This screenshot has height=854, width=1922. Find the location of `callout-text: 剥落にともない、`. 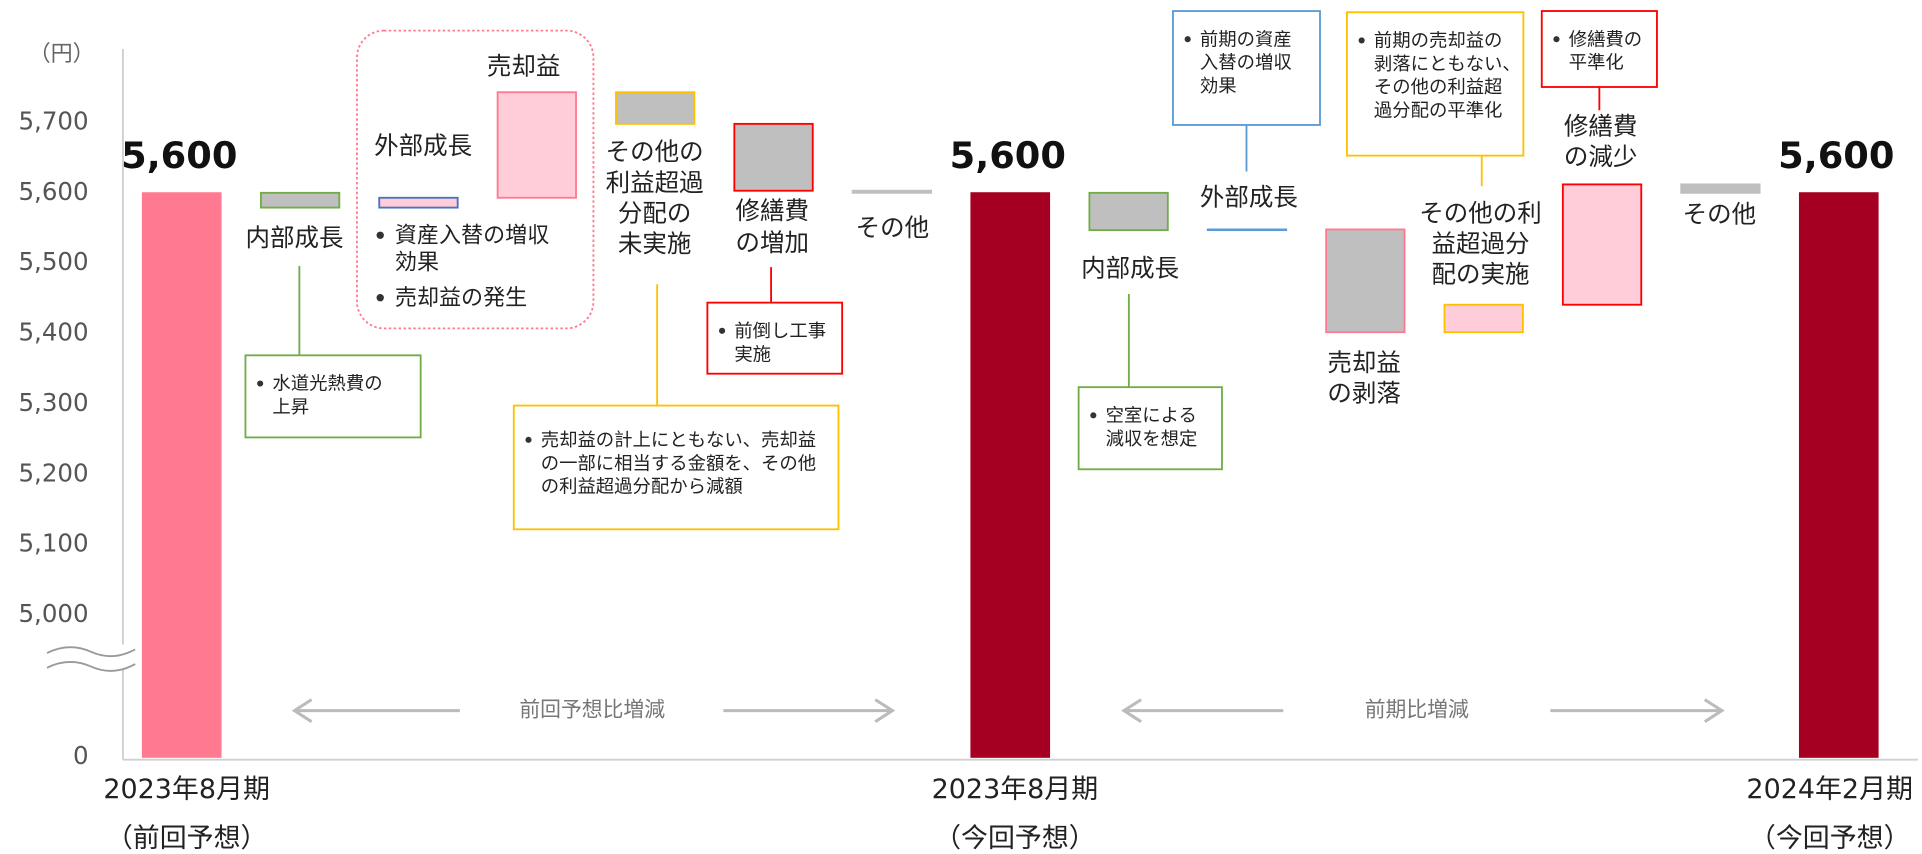

callout-text: 剥落にともない、 is located at coordinates (1447, 64).